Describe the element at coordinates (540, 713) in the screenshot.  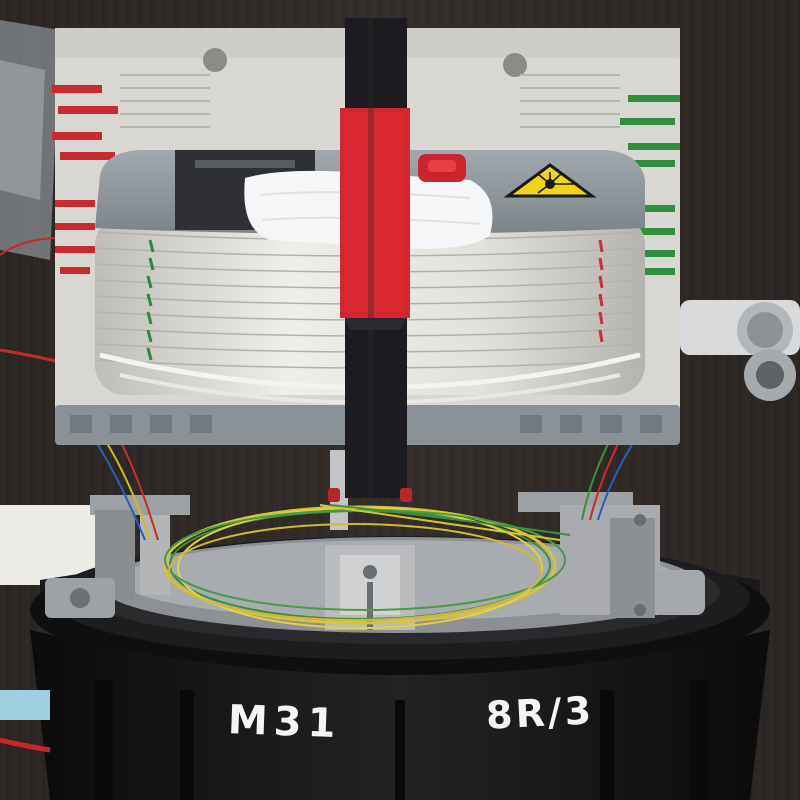
I see `marking-right: 8R/3` at that location.